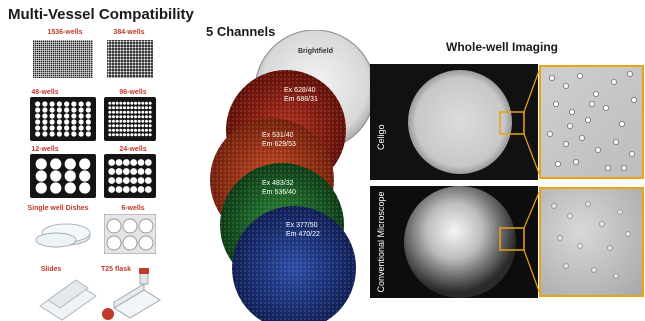 This screenshot has height=321, width=645. Describe the element at coordinates (68, 300) in the screenshot. I see `slides-image` at that location.